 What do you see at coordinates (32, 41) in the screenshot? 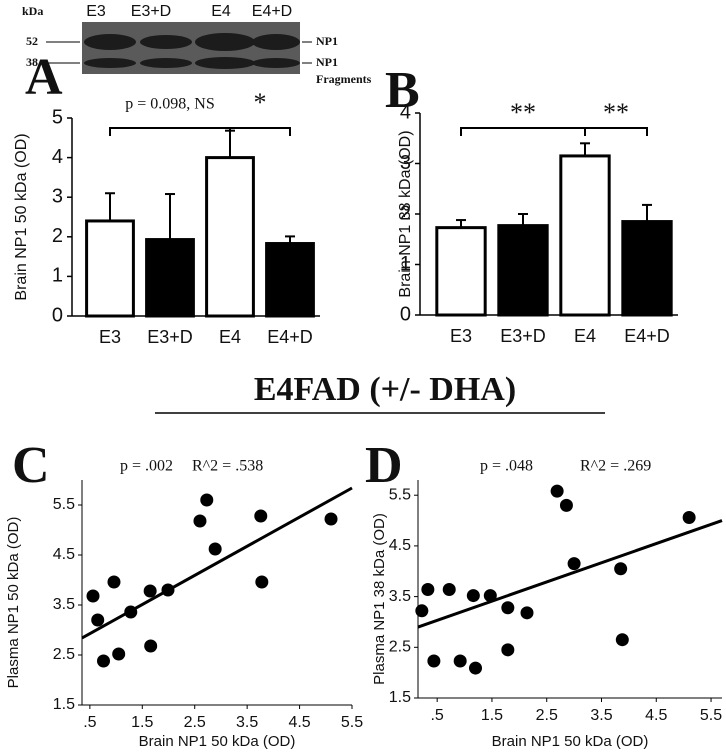
I see `marker-label: 52` at bounding box center [32, 41].